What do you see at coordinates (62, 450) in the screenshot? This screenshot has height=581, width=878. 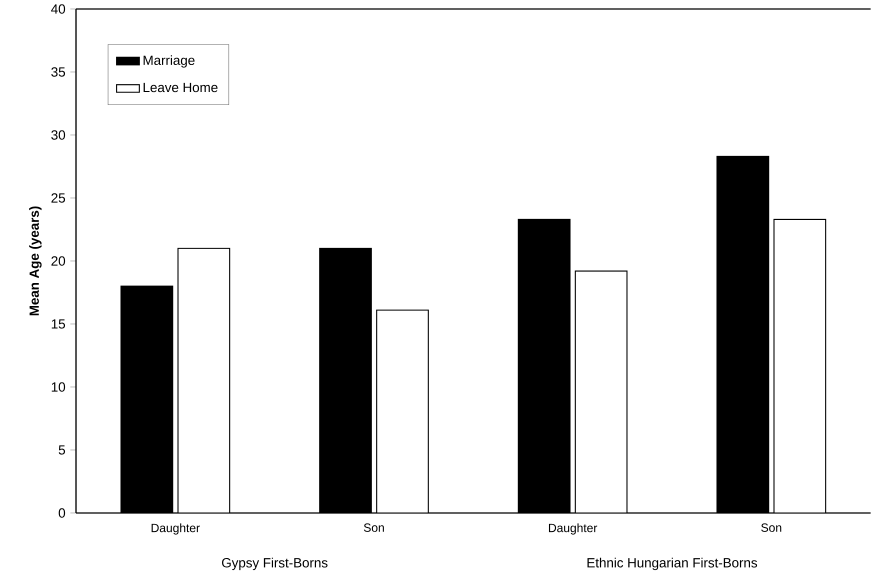 I see `y-tick-label: 5` at bounding box center [62, 450].